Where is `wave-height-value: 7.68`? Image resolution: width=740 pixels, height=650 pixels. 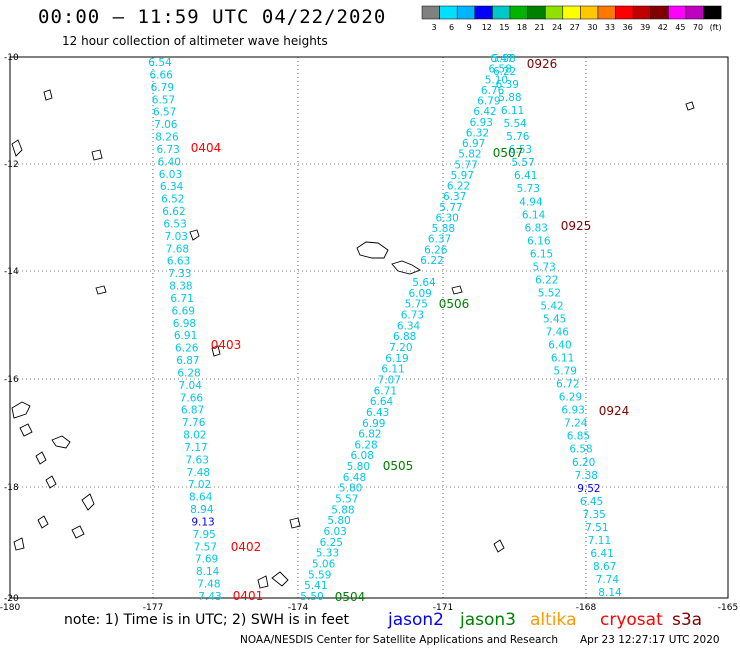
wave-height-value: 7.68 is located at coordinates (177, 249).